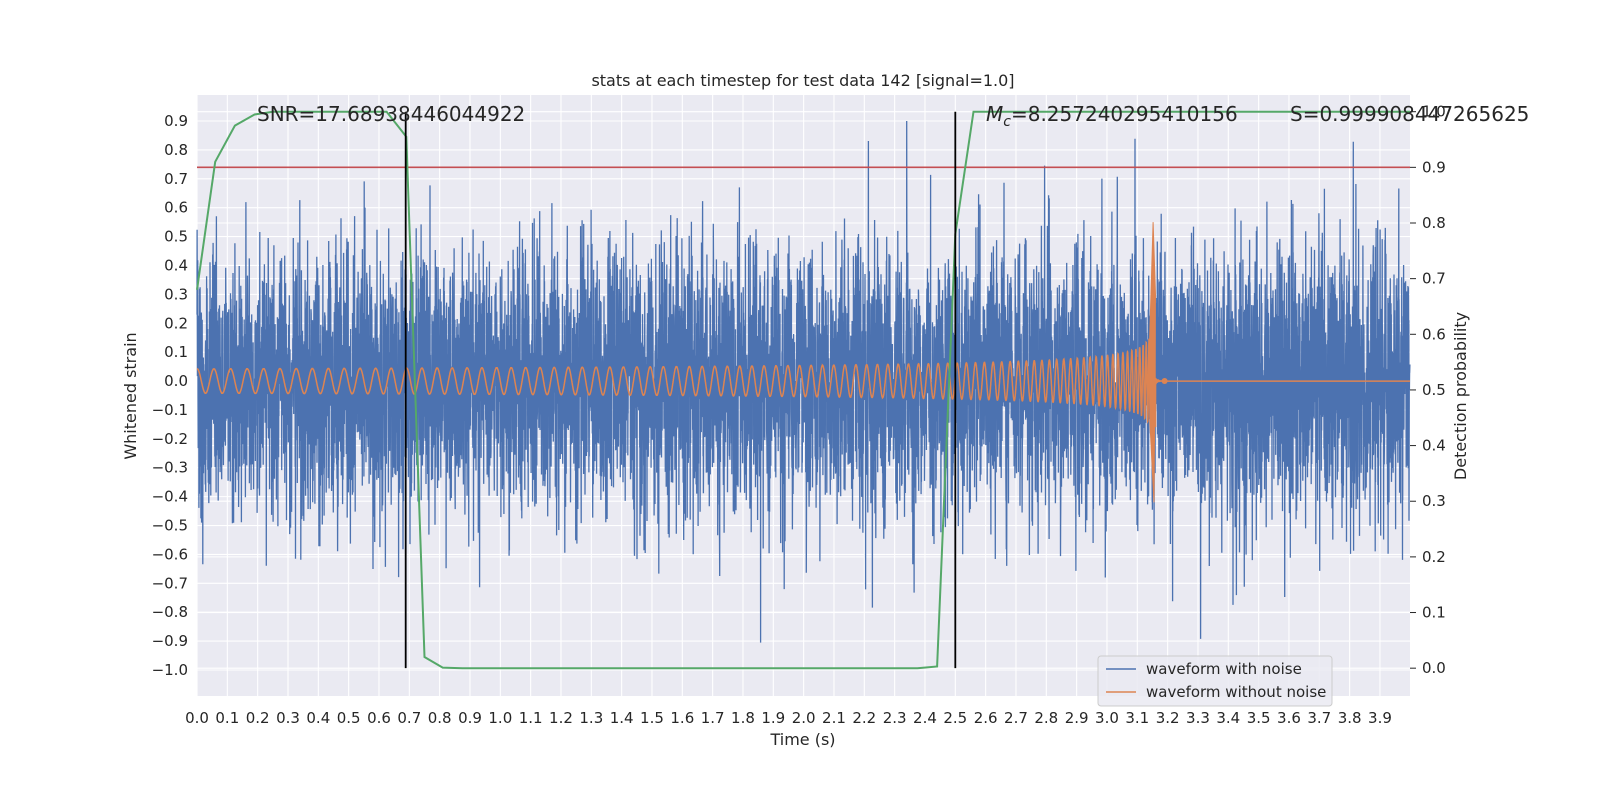 Image resolution: width=1600 pixels, height=800 pixels. What do you see at coordinates (176, 150) in the screenshot?
I see `y-tick-label: 0.8` at bounding box center [176, 150].